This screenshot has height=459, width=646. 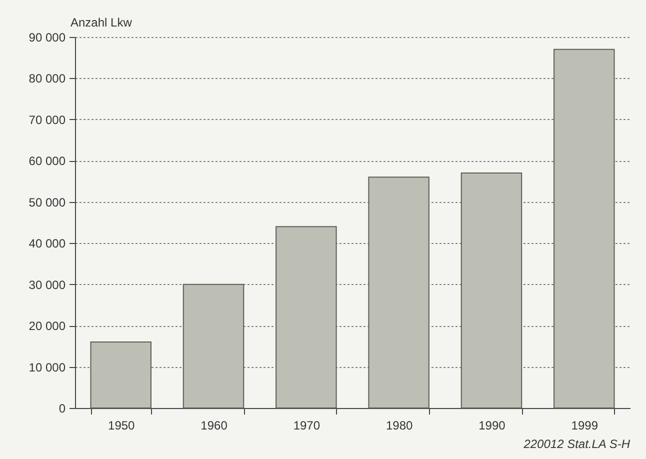 What do you see at coordinates (101, 23) in the screenshot?
I see `y-axis-title: Anzahl Lkw` at bounding box center [101, 23].